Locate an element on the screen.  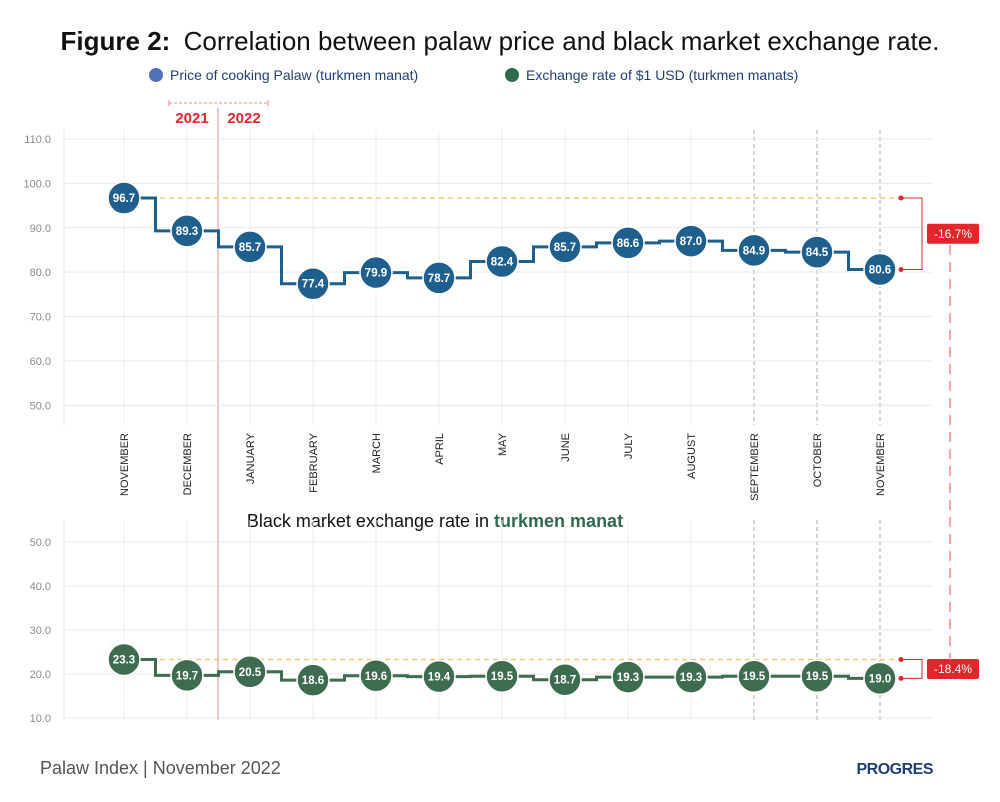
y-tick-label: 100.0 is located at coordinates (37, 184).